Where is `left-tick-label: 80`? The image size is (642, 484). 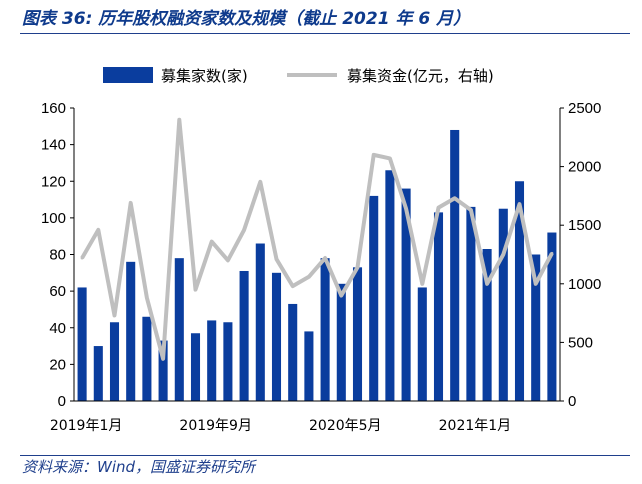 left-tick-label: 80 is located at coordinates (57, 255).